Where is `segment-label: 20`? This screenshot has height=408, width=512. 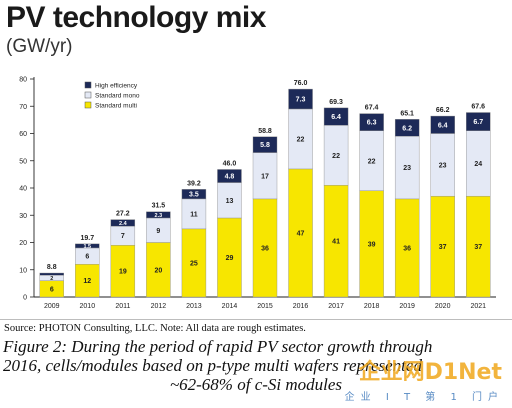 segment-label: 20 is located at coordinates (158, 270).